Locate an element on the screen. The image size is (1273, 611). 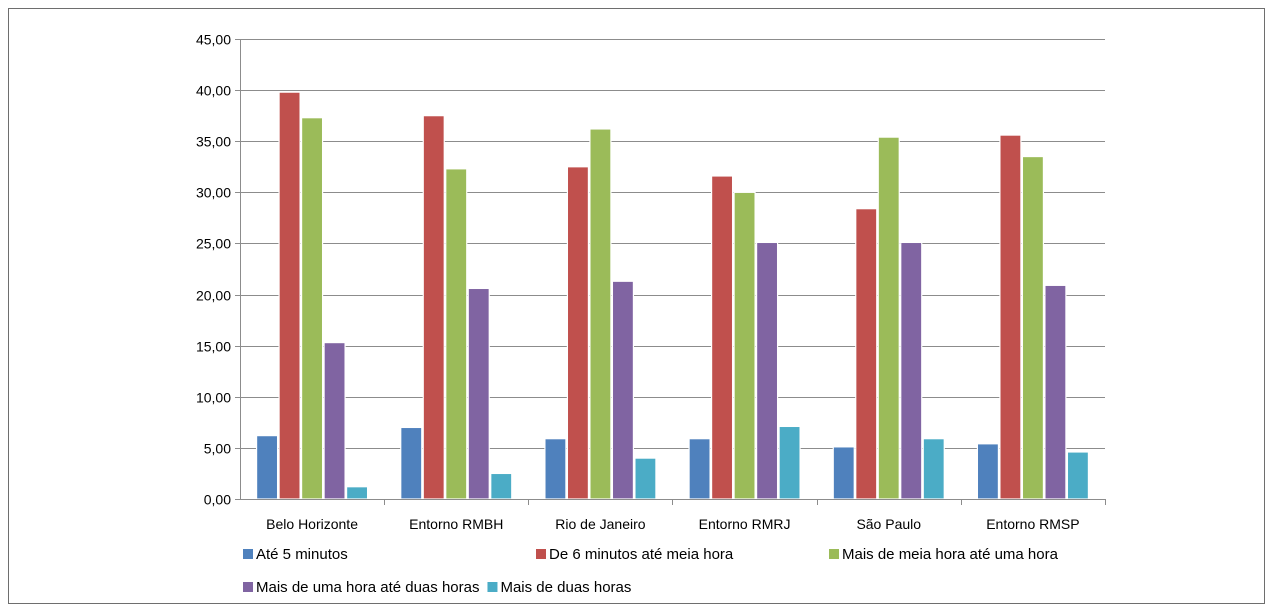
legend-label: Até 5 minutos is located at coordinates (302, 554).